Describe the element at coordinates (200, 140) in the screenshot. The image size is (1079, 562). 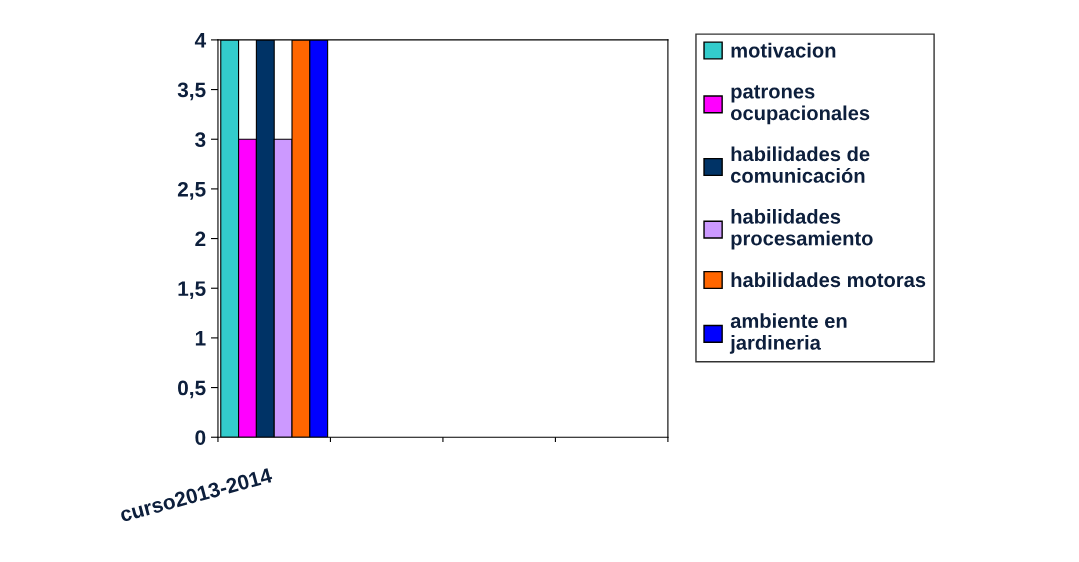
I see `y-tick-label: 3` at that location.